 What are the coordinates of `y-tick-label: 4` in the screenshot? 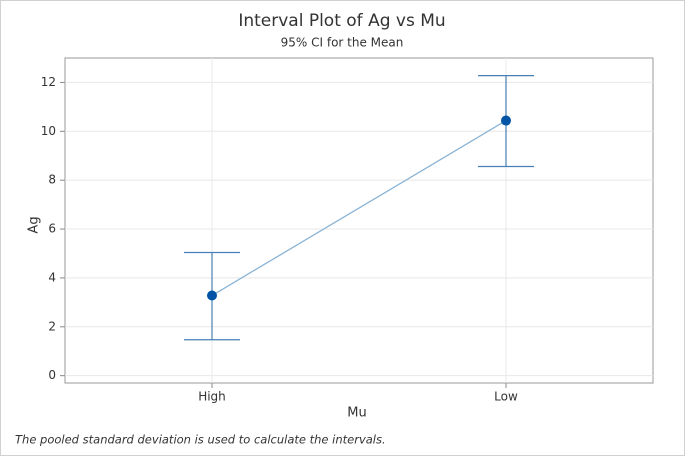 It's located at (52, 277).